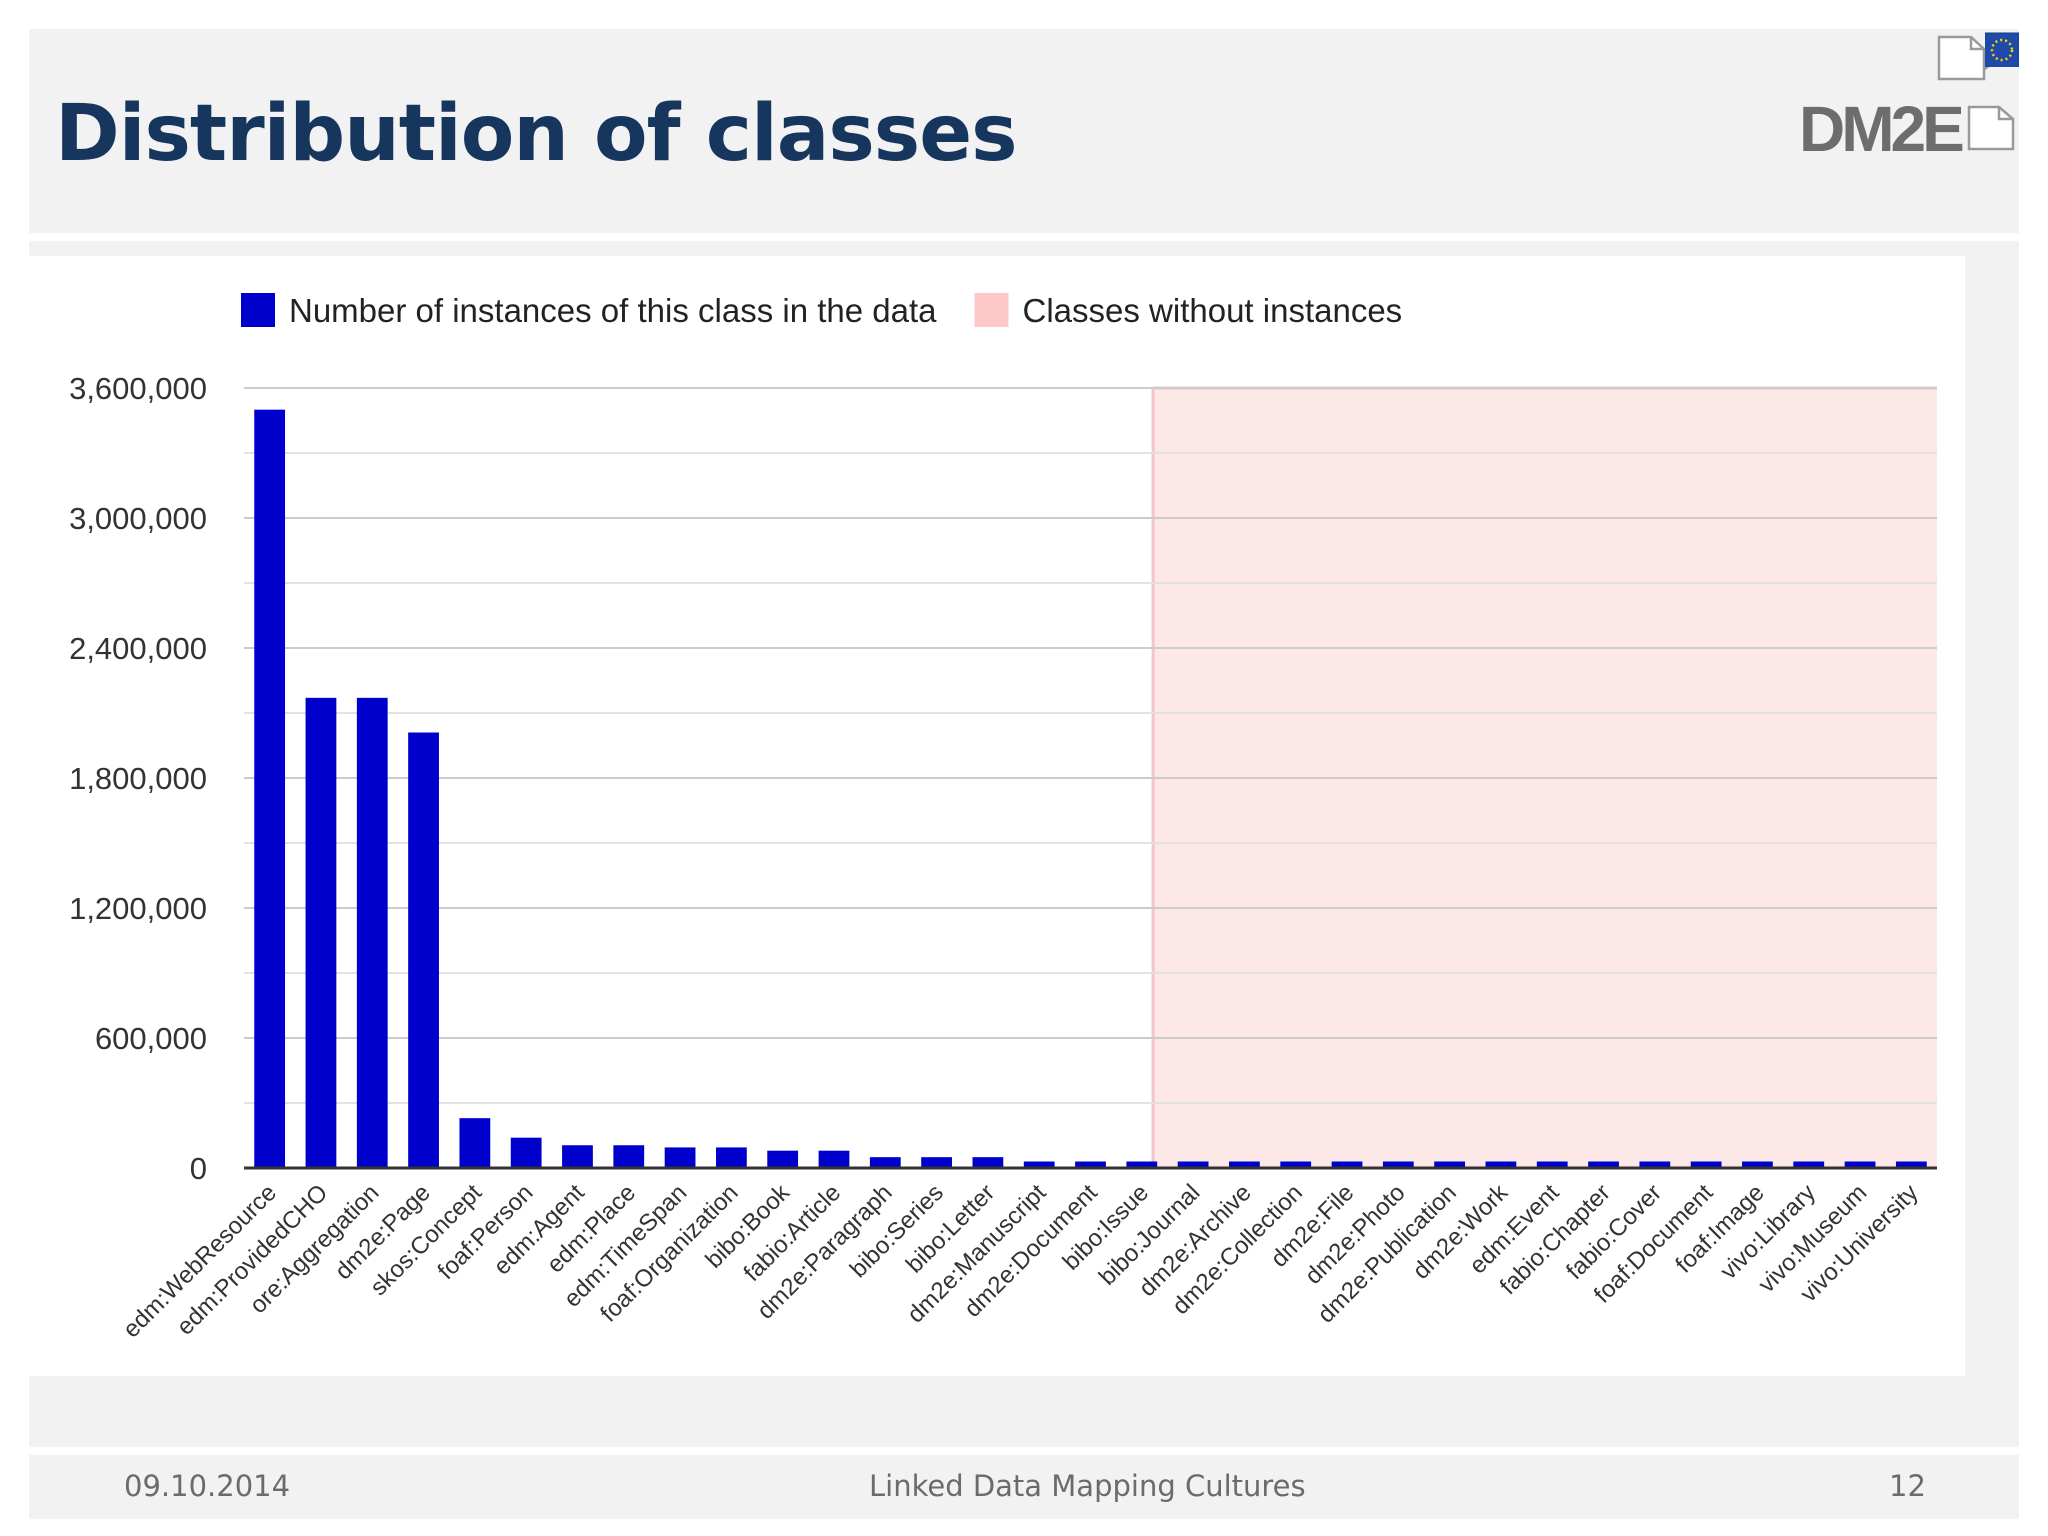 The image size is (2048, 1536). Describe the element at coordinates (988, 1162) in the screenshot. I see `bar-bibo-letter` at that location.